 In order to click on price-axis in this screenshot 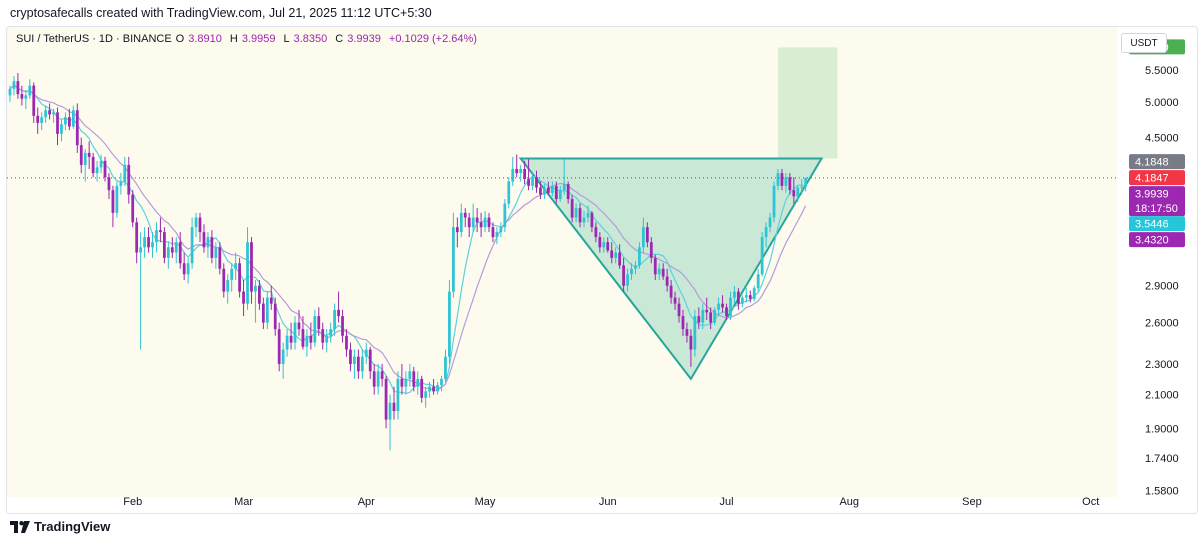, I will do `click(1157, 270)`.